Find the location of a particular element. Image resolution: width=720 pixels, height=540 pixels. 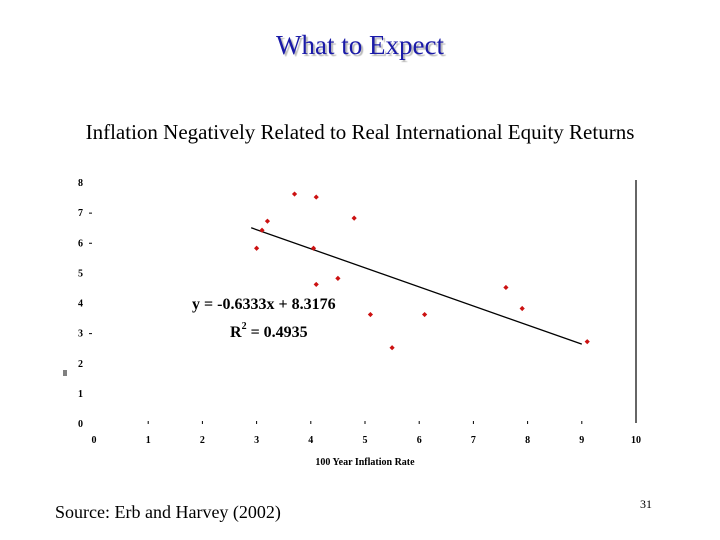

x-tick-label: 5 is located at coordinates (365, 440).